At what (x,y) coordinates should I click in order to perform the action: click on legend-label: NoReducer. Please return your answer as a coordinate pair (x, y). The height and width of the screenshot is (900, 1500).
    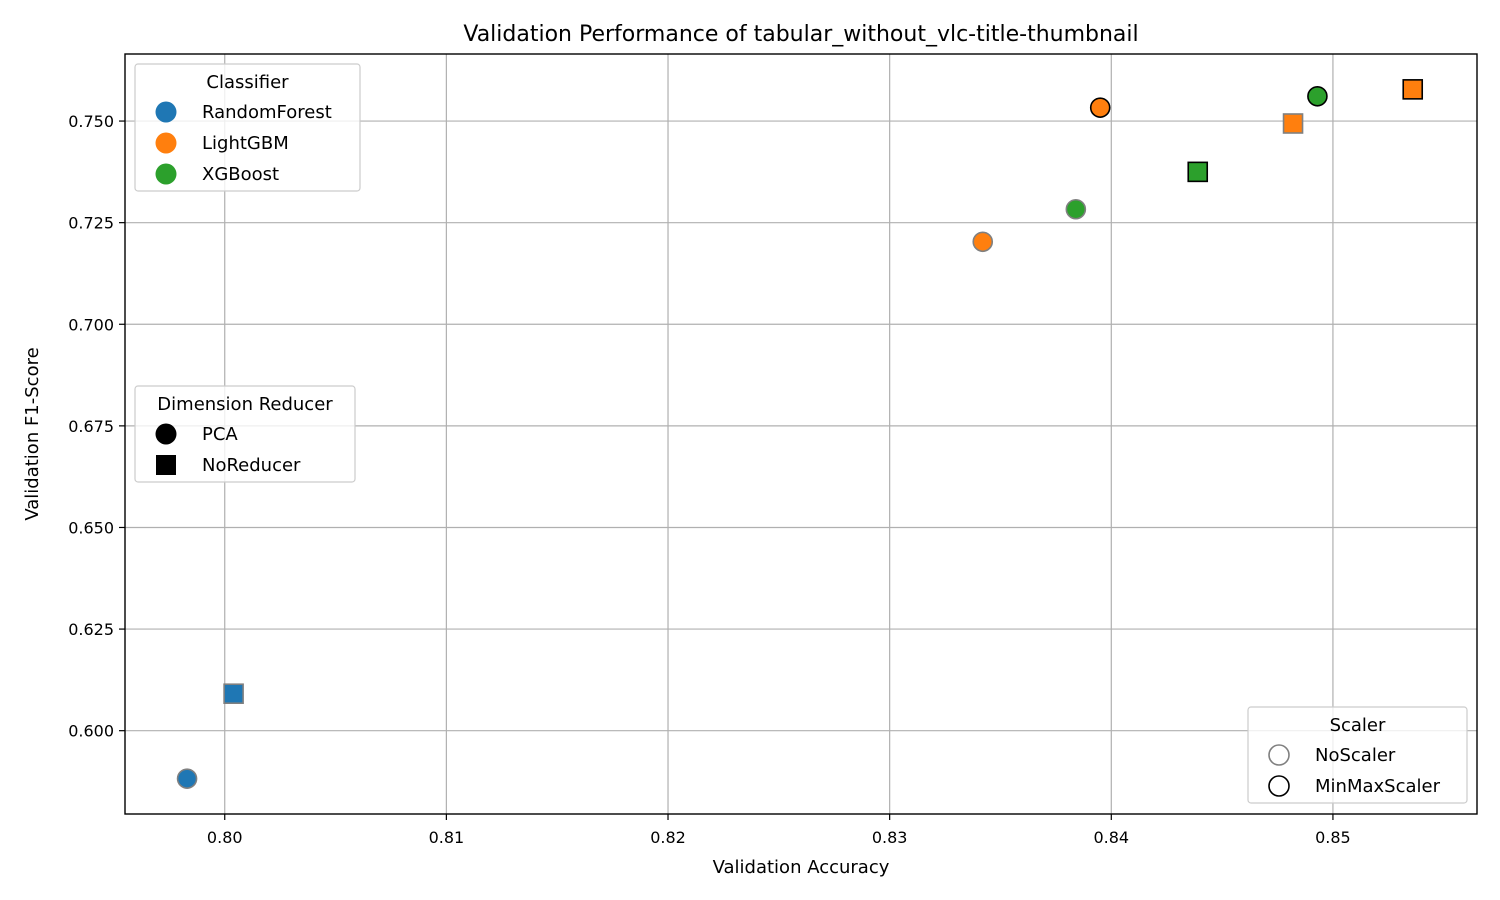
    Looking at the image, I should click on (251, 465).